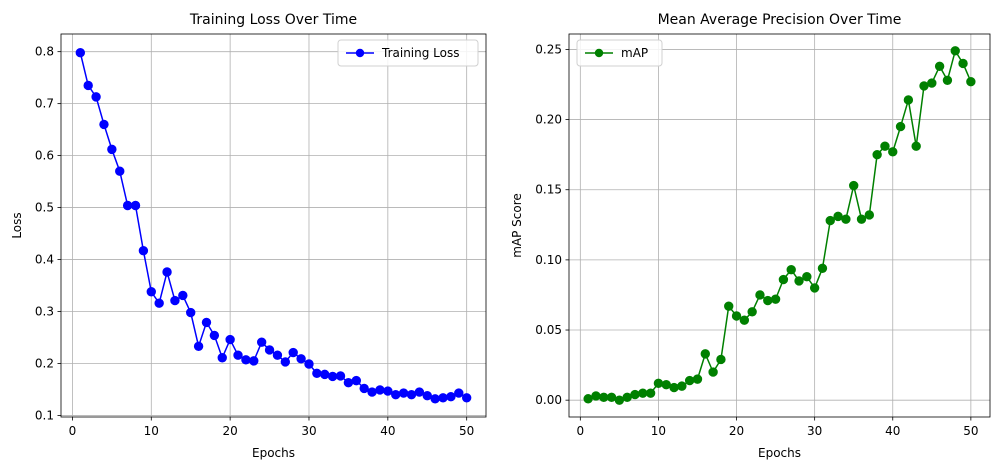 The height and width of the screenshot is (470, 1001). What do you see at coordinates (466, 431) in the screenshot?
I see `x-tick-label: 50` at bounding box center [466, 431].